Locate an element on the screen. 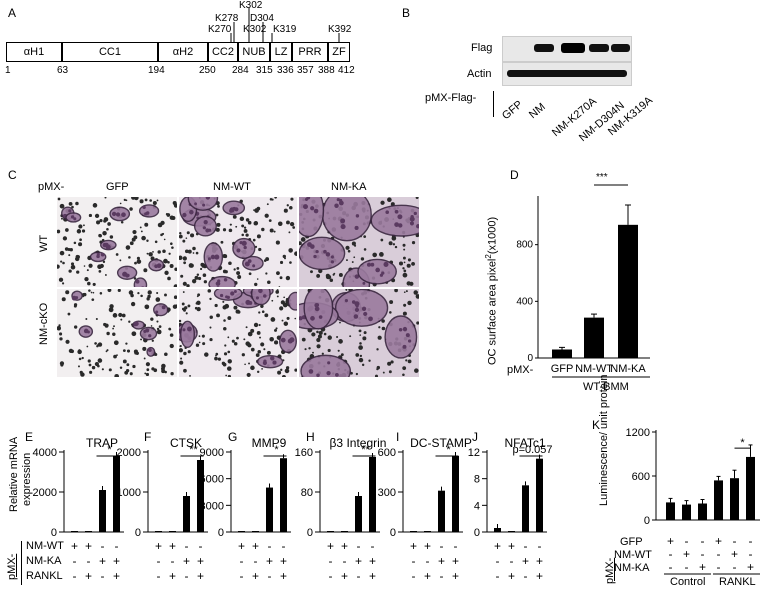  expr-sig-1: ** is located at coordinates (193, 450).